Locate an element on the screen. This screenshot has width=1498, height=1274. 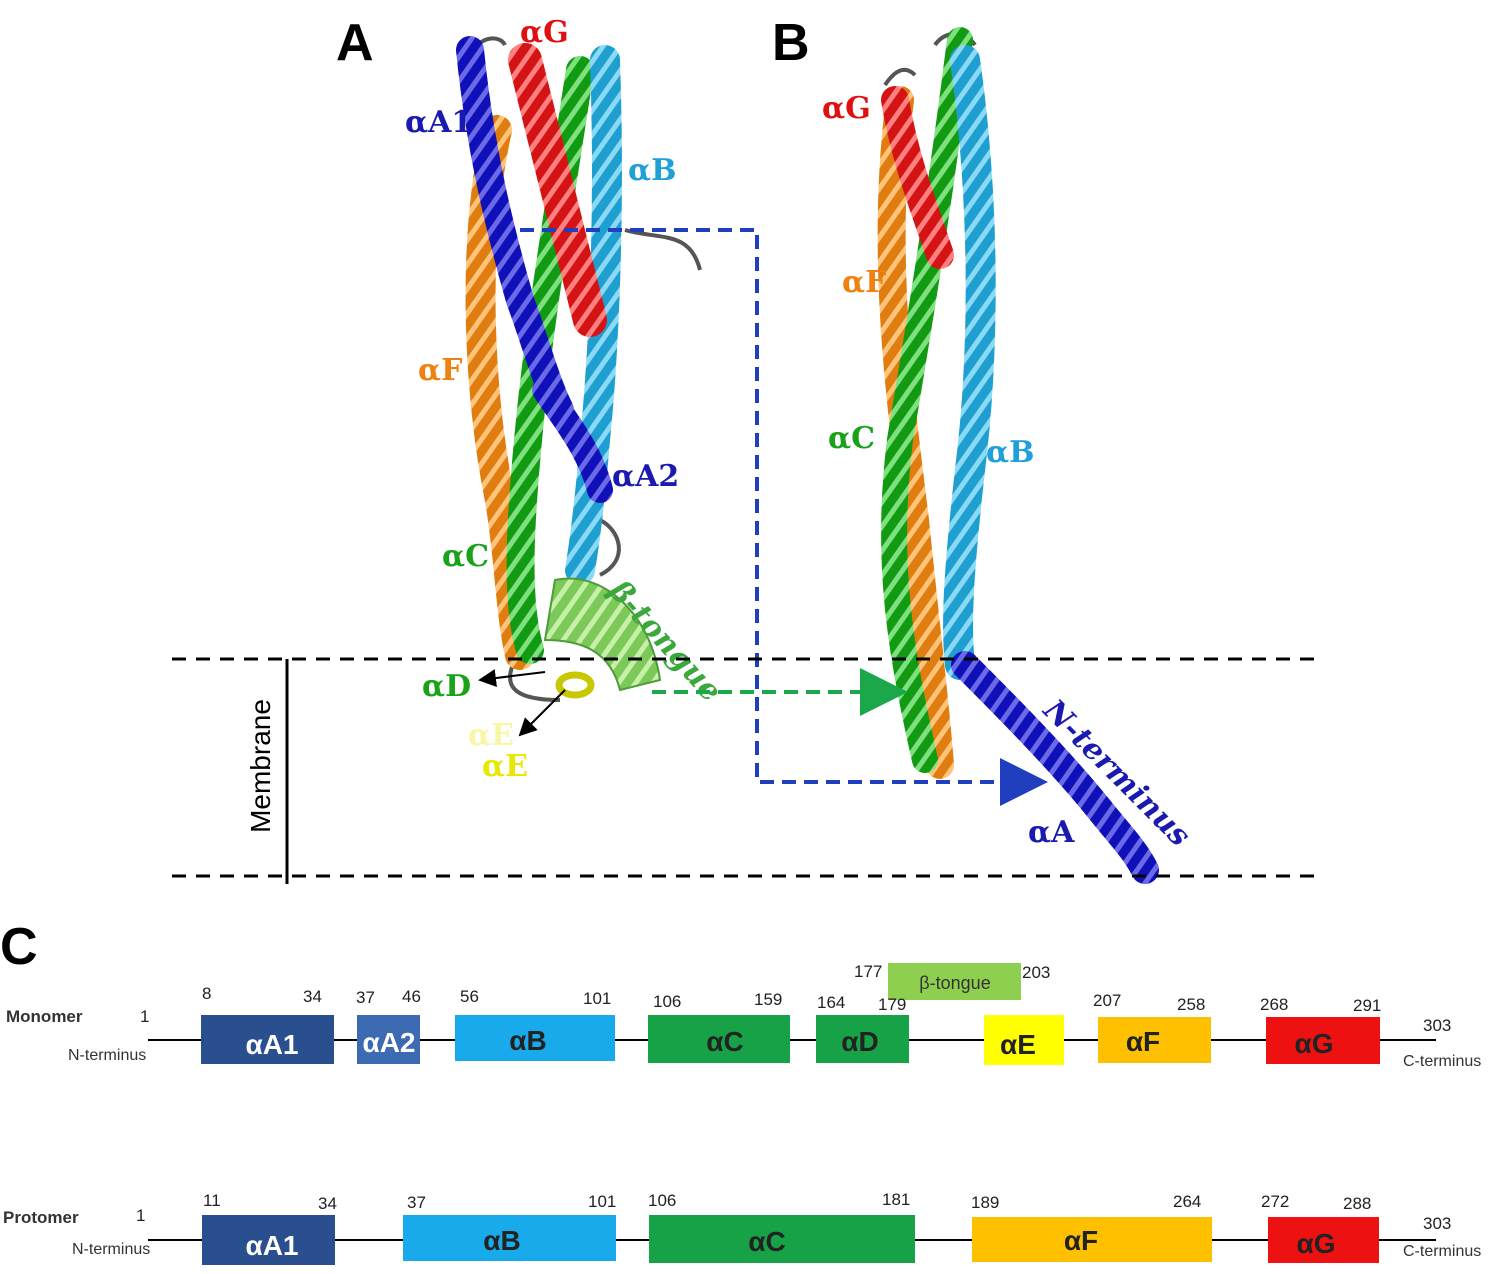
tongue-box-label: β-tongue is located at coordinates (954, 983).